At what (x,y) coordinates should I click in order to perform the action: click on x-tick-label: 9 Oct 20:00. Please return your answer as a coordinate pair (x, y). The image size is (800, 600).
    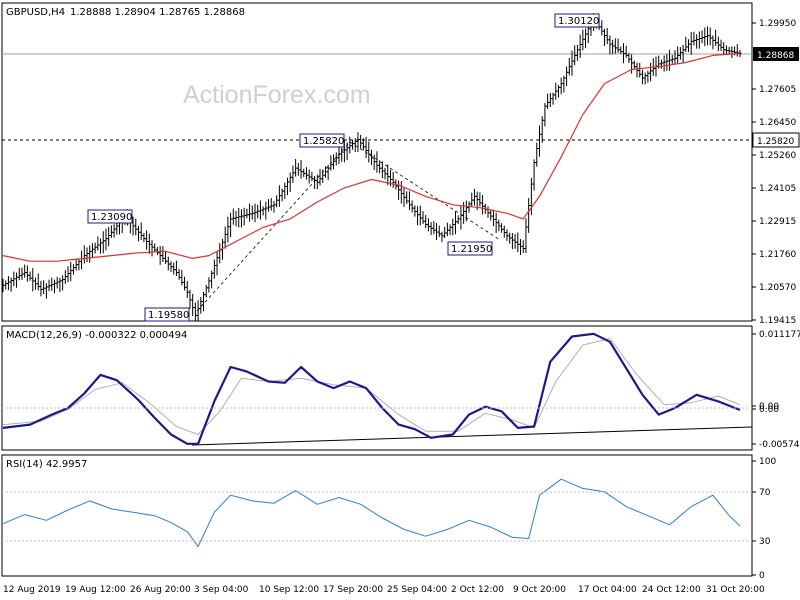
    Looking at the image, I should click on (539, 590).